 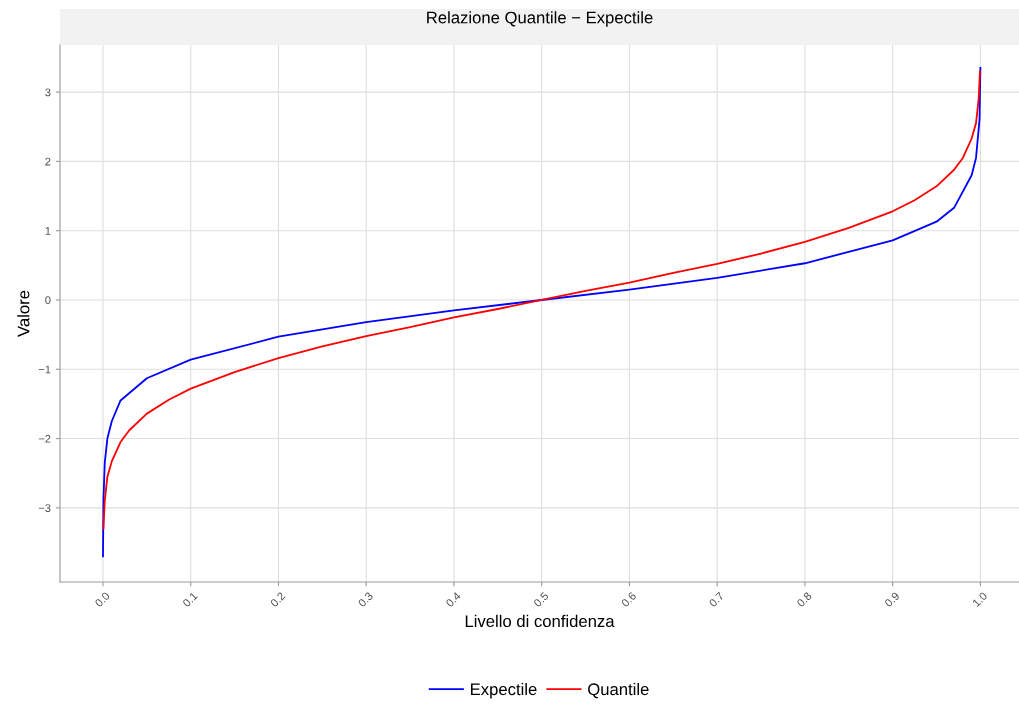 I want to click on x-tick-label: 0.4, so click(x=453, y=599).